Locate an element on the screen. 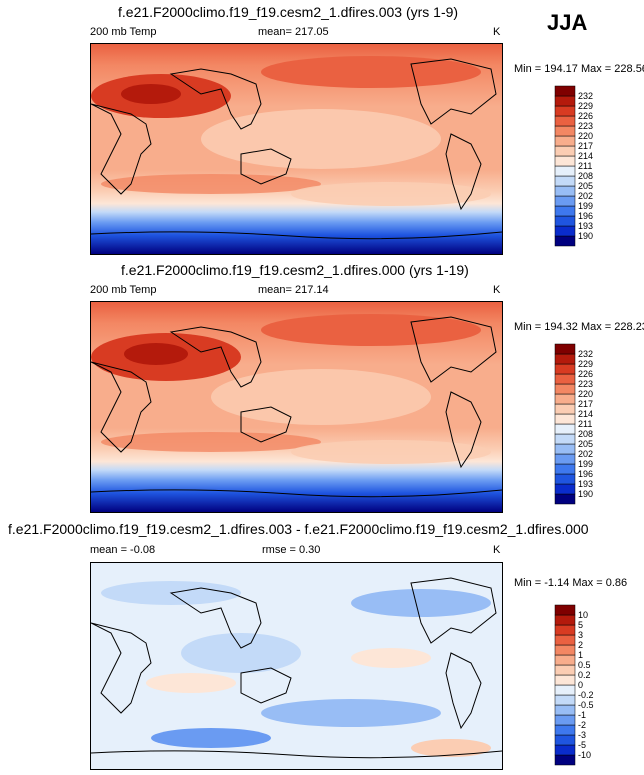  panel2-variable: 200 mb Temp is located at coordinates (123, 290).